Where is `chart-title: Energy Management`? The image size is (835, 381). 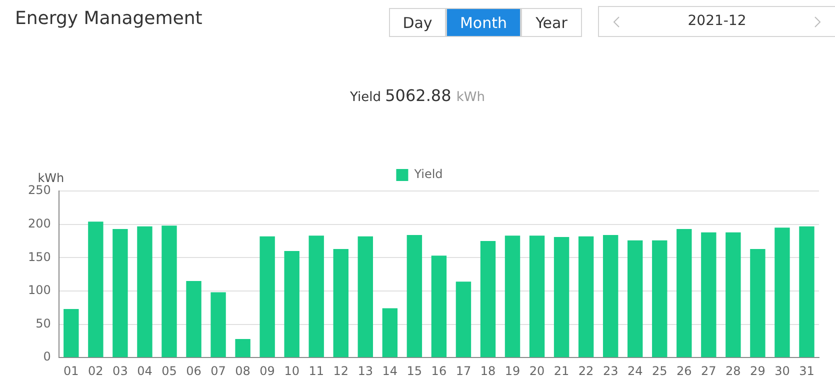
chart-title: Energy Management is located at coordinates (108, 18).